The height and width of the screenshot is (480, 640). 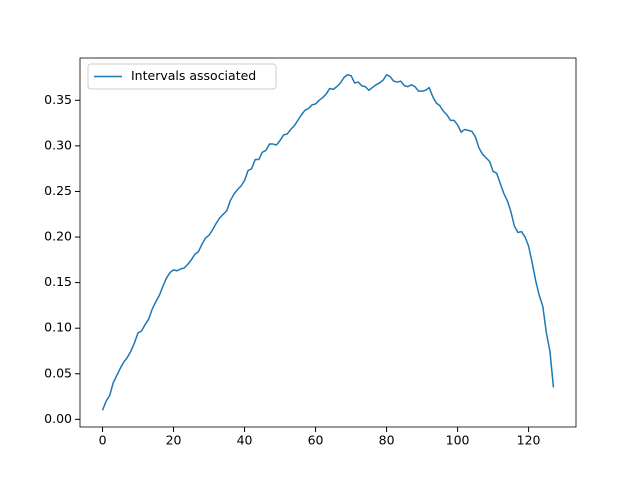 What do you see at coordinates (103, 440) in the screenshot?
I see `x-tick-label: 0` at bounding box center [103, 440].